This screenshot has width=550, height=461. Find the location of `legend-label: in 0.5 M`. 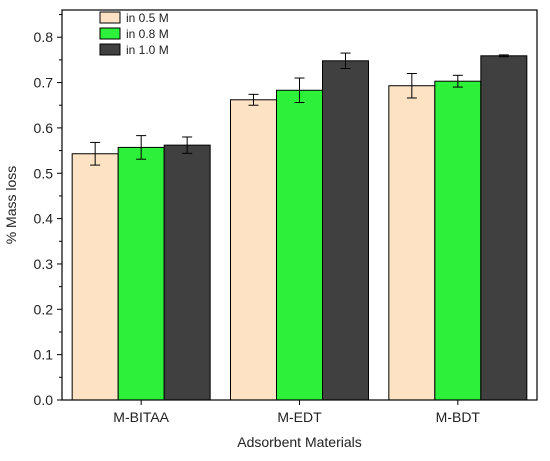

legend-label: in 0.5 M is located at coordinates (147, 18).